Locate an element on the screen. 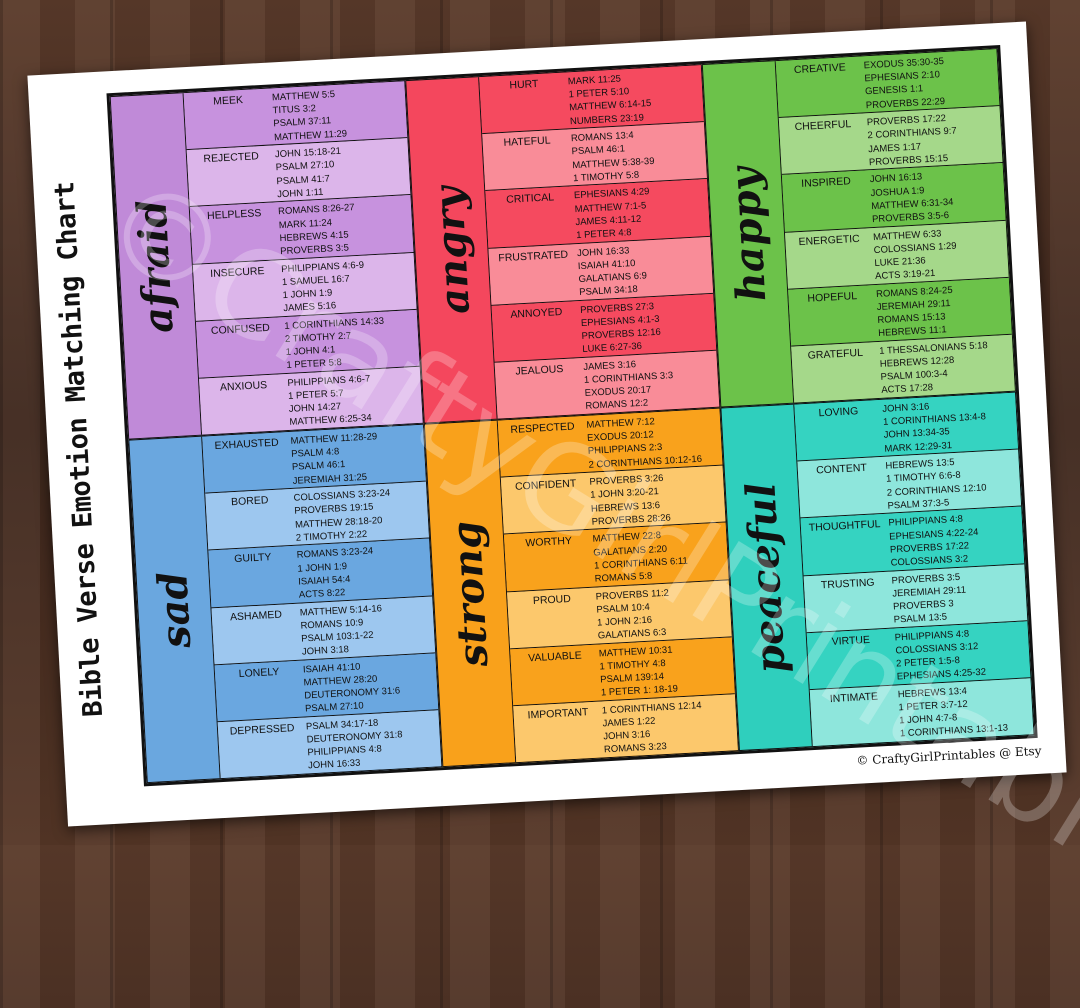  emotion-name: DEPRESSED is located at coordinates (262, 729).